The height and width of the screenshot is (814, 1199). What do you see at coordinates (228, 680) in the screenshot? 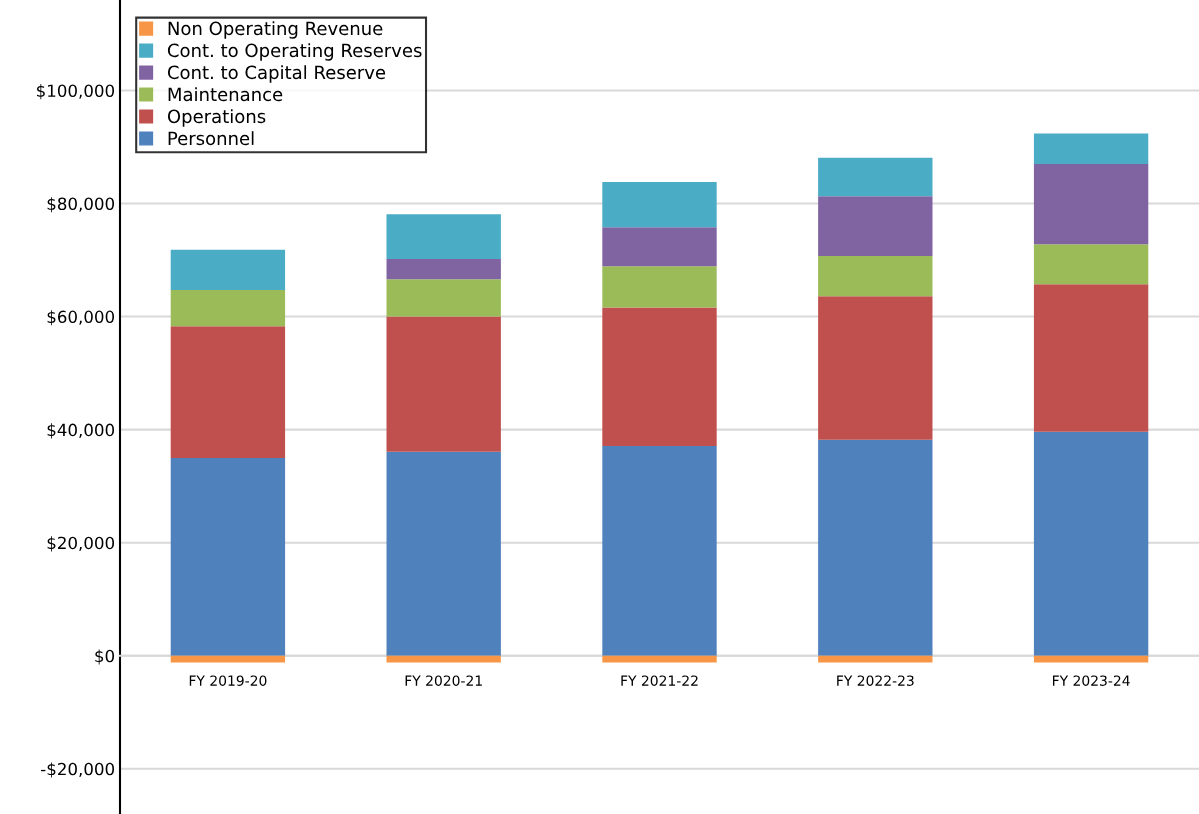
I see `x-tick-label: FY 2019-20` at bounding box center [228, 680].